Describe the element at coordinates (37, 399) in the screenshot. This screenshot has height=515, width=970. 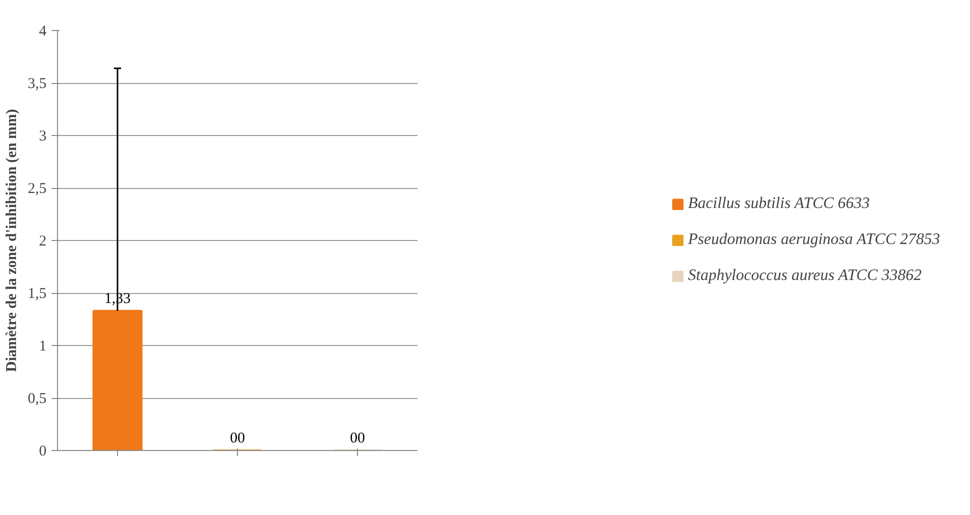
I see `y-tick-label: 0,5` at that location.